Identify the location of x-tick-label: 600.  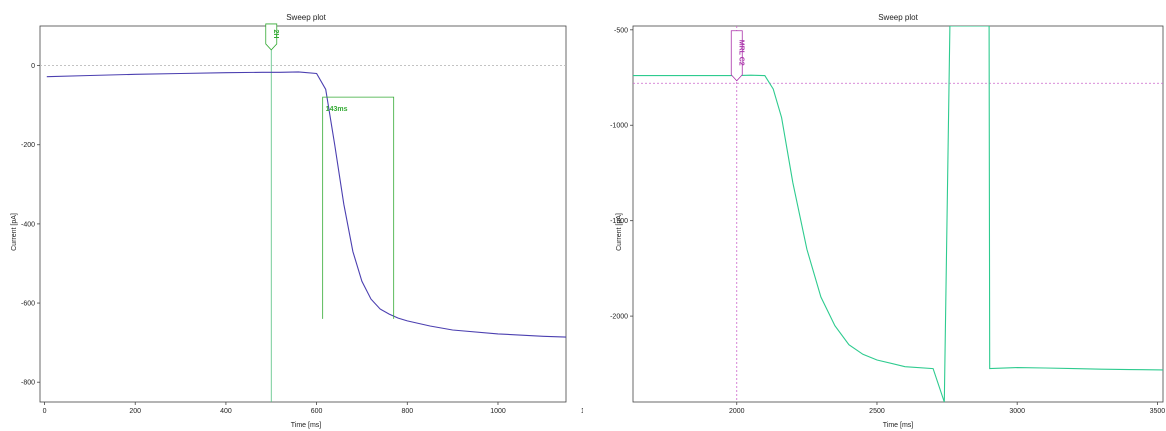
(317, 411).